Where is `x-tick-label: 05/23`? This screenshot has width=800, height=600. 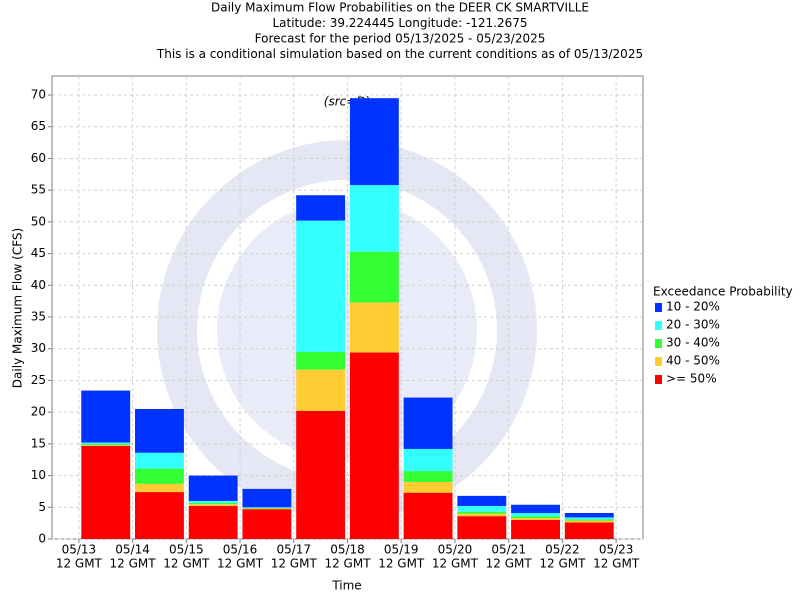
x-tick-label: 05/23 is located at coordinates (616, 550).